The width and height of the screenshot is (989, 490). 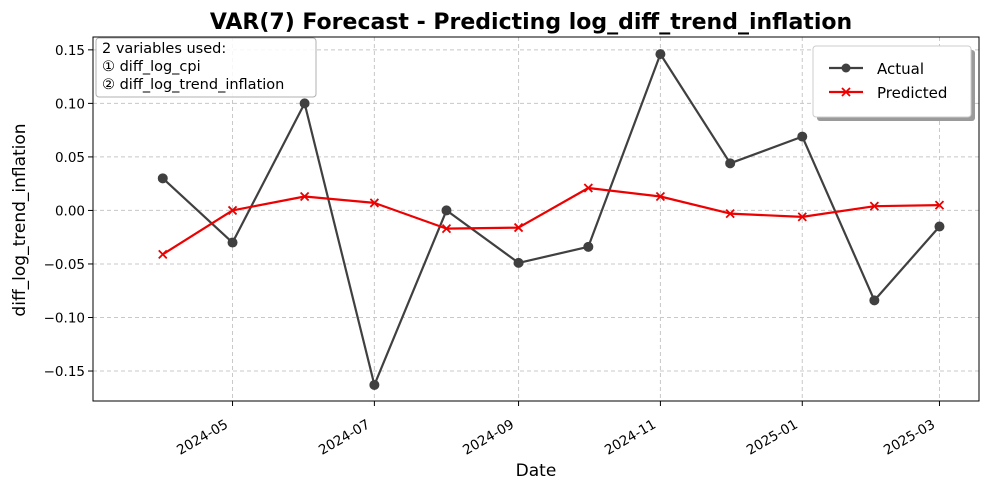 What do you see at coordinates (846, 68) in the screenshot?
I see `legend-actual-marker` at bounding box center [846, 68].